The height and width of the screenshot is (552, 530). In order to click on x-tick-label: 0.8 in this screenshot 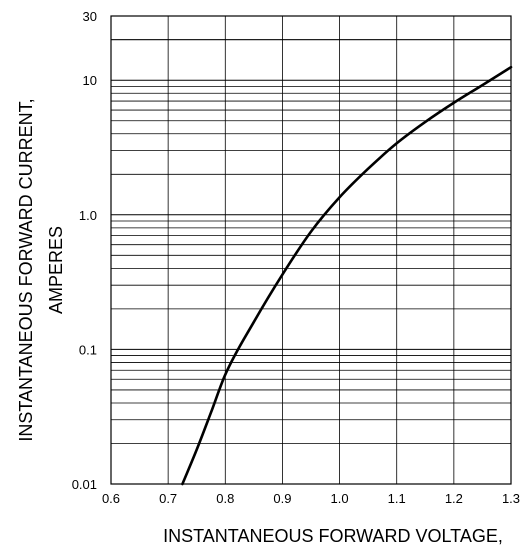, I will do `click(225, 498)`.